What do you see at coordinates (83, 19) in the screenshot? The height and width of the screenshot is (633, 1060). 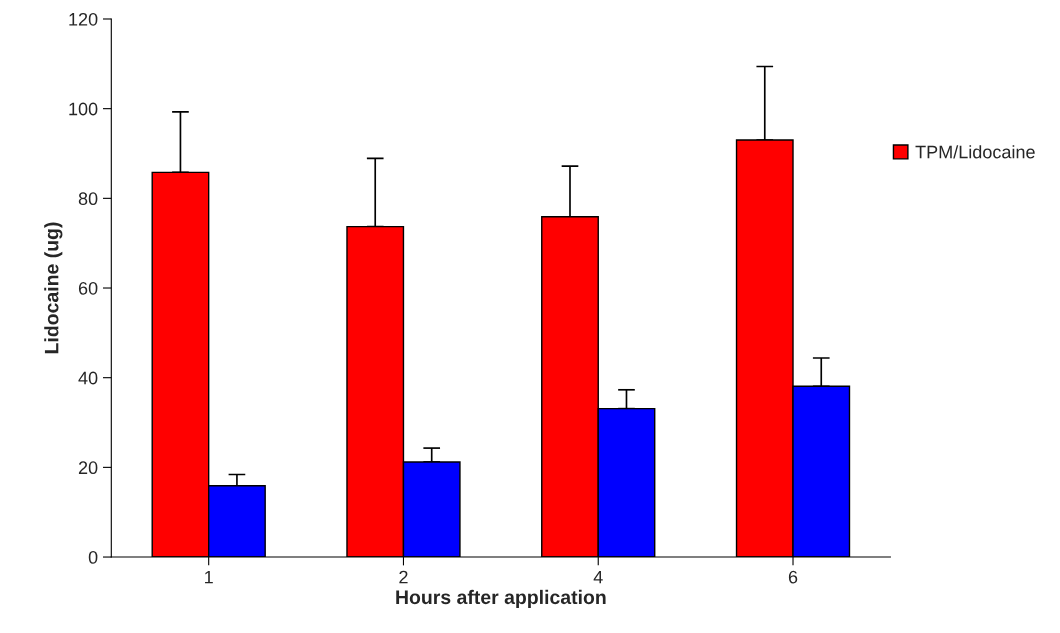 I see `y-tick-label: 120` at bounding box center [83, 19].